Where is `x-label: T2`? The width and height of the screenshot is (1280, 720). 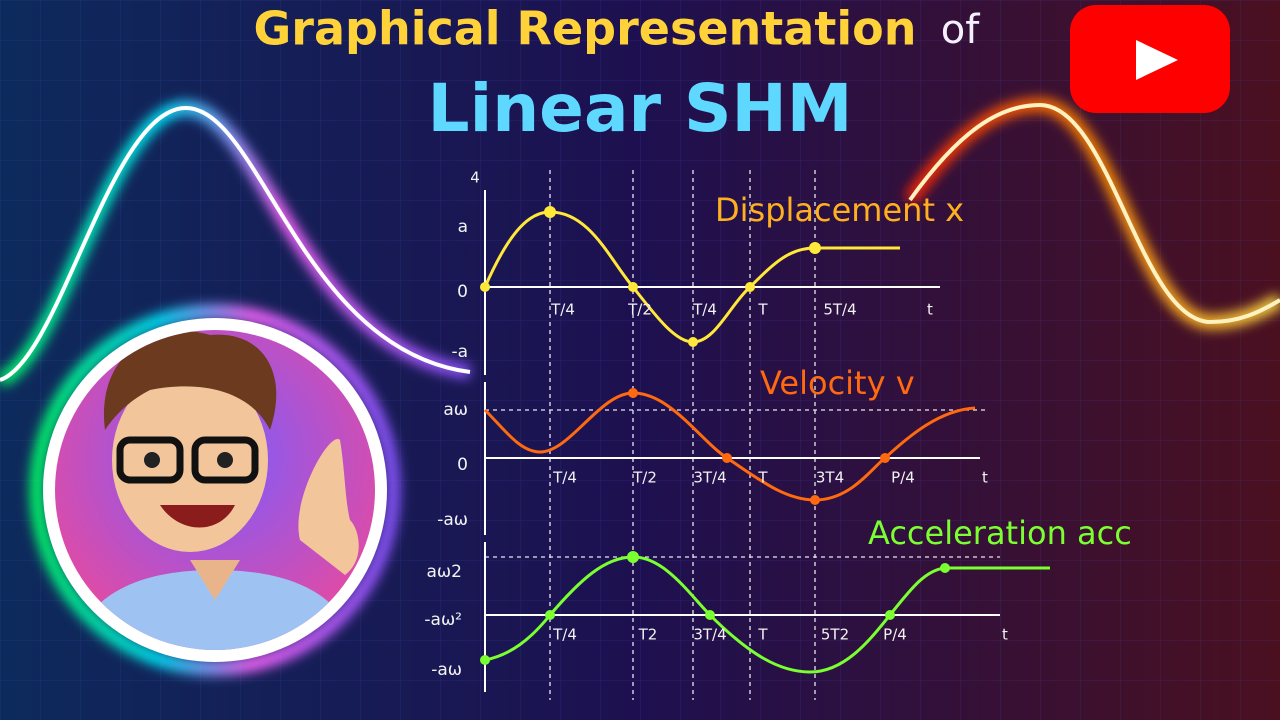 x-label: T2 is located at coordinates (648, 635).